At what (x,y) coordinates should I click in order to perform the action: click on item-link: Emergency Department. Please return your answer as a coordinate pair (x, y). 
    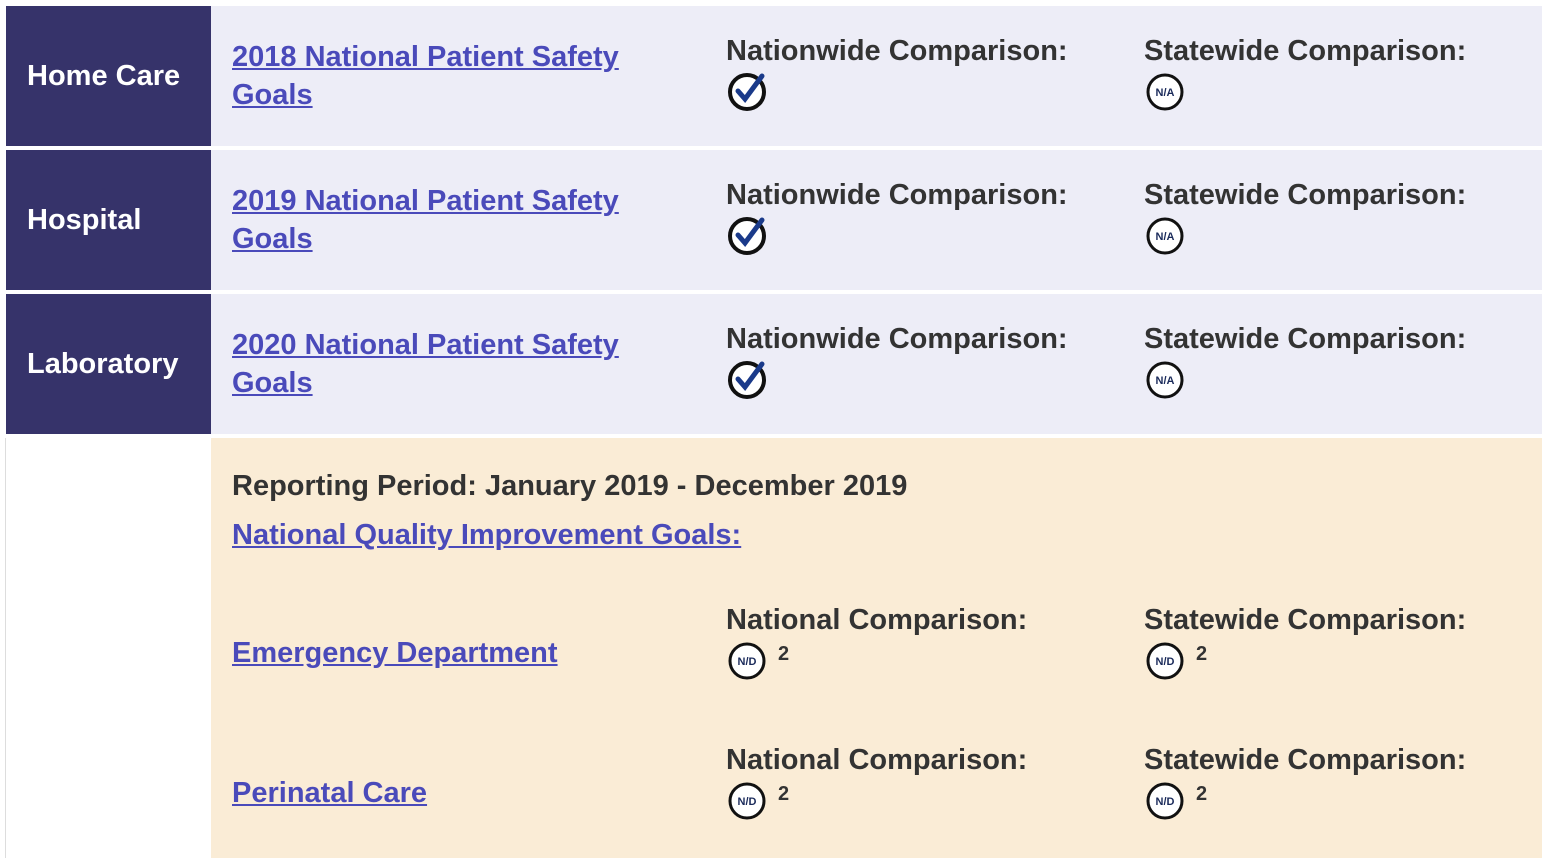
    Looking at the image, I should click on (395, 653).